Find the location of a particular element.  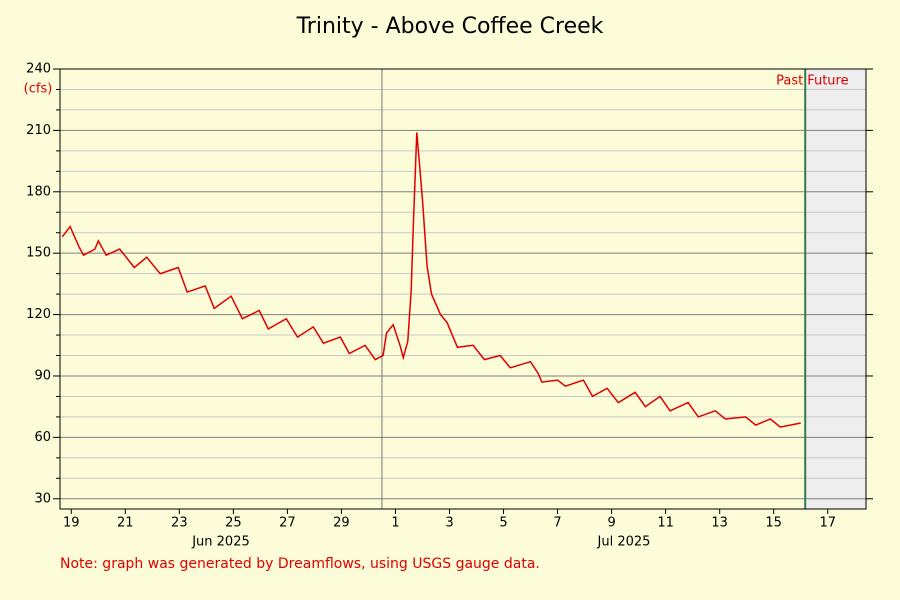

past-label: Past is located at coordinates (789, 81).